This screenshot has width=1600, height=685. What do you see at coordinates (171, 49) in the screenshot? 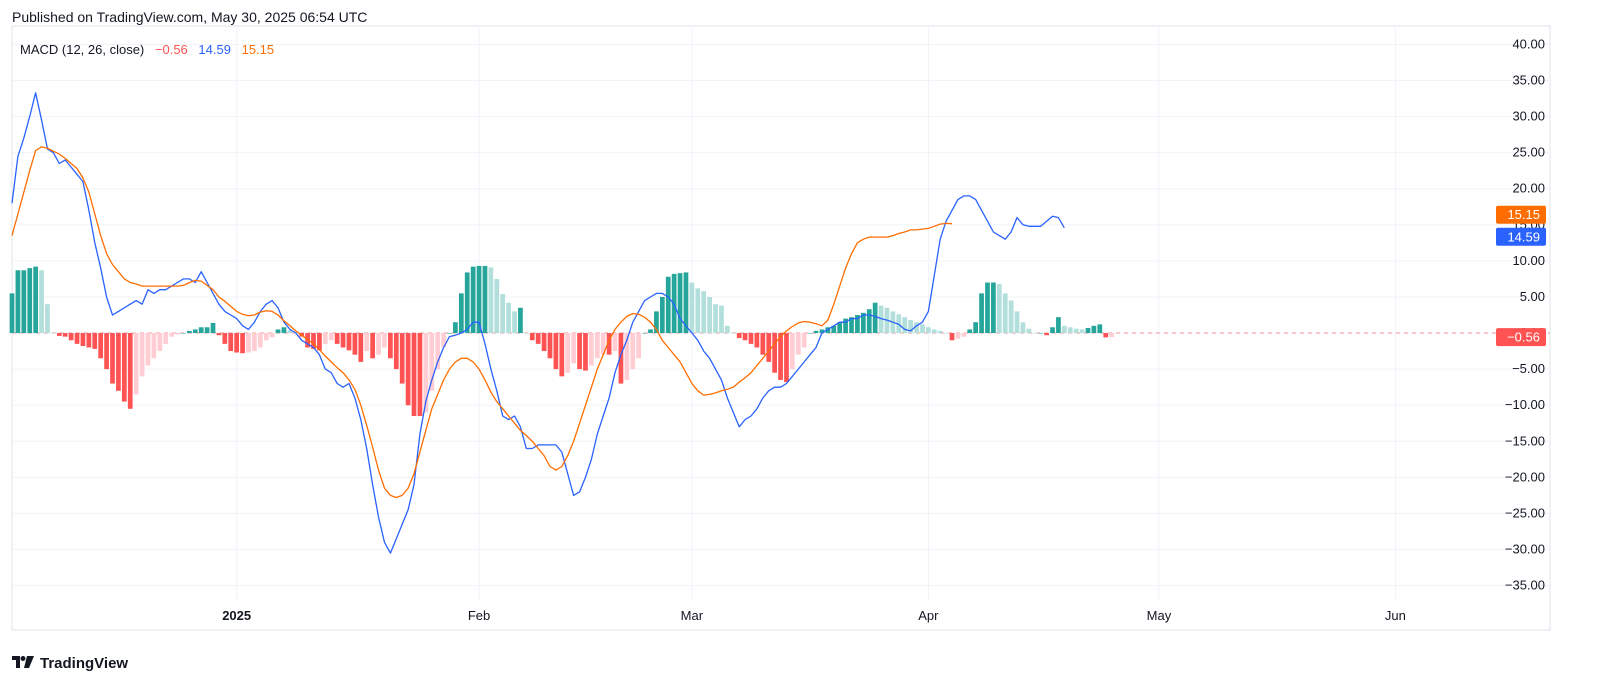
I see `legend-histogram-value: −0.56` at bounding box center [171, 49].